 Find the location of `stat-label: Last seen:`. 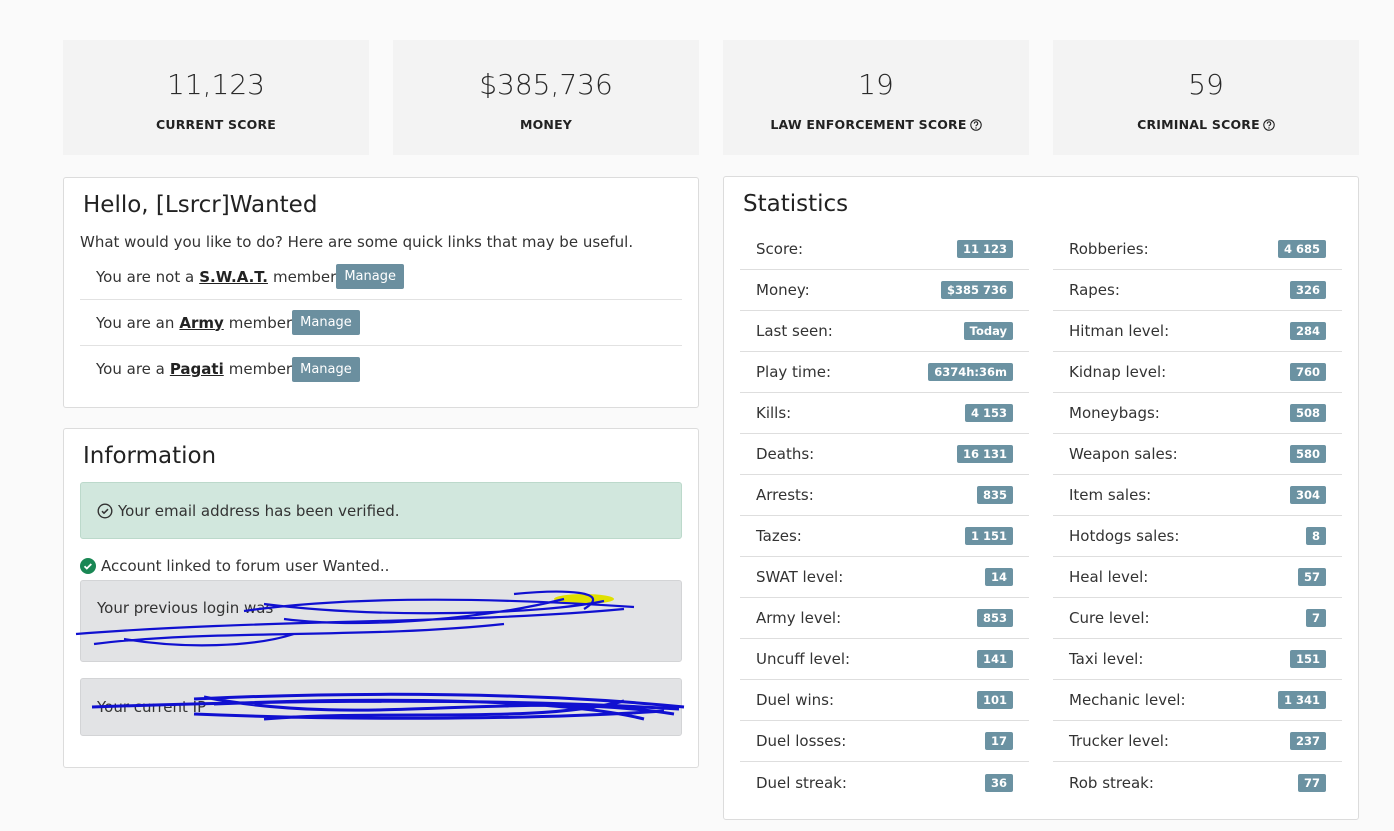

stat-label: Last seen: is located at coordinates (794, 331).